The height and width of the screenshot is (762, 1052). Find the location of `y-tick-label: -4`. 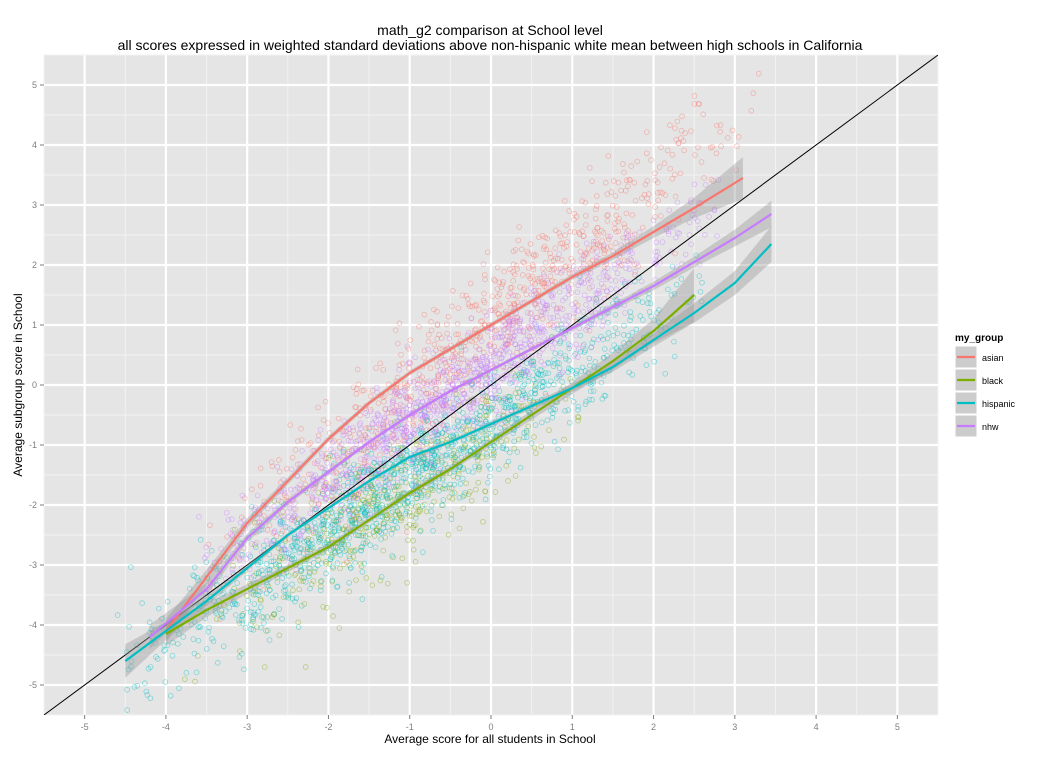

y-tick-label: -4 is located at coordinates (33, 625).